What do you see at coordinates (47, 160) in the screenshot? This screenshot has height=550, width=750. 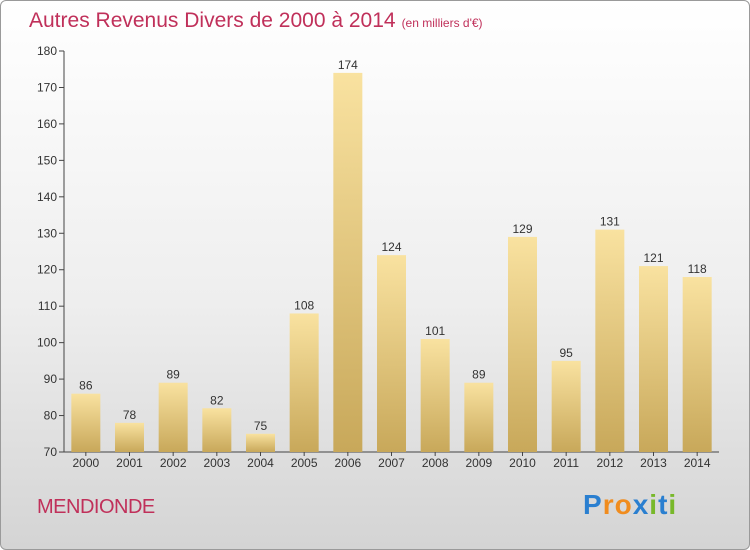 I see `y-tick-label: 150` at bounding box center [47, 160].